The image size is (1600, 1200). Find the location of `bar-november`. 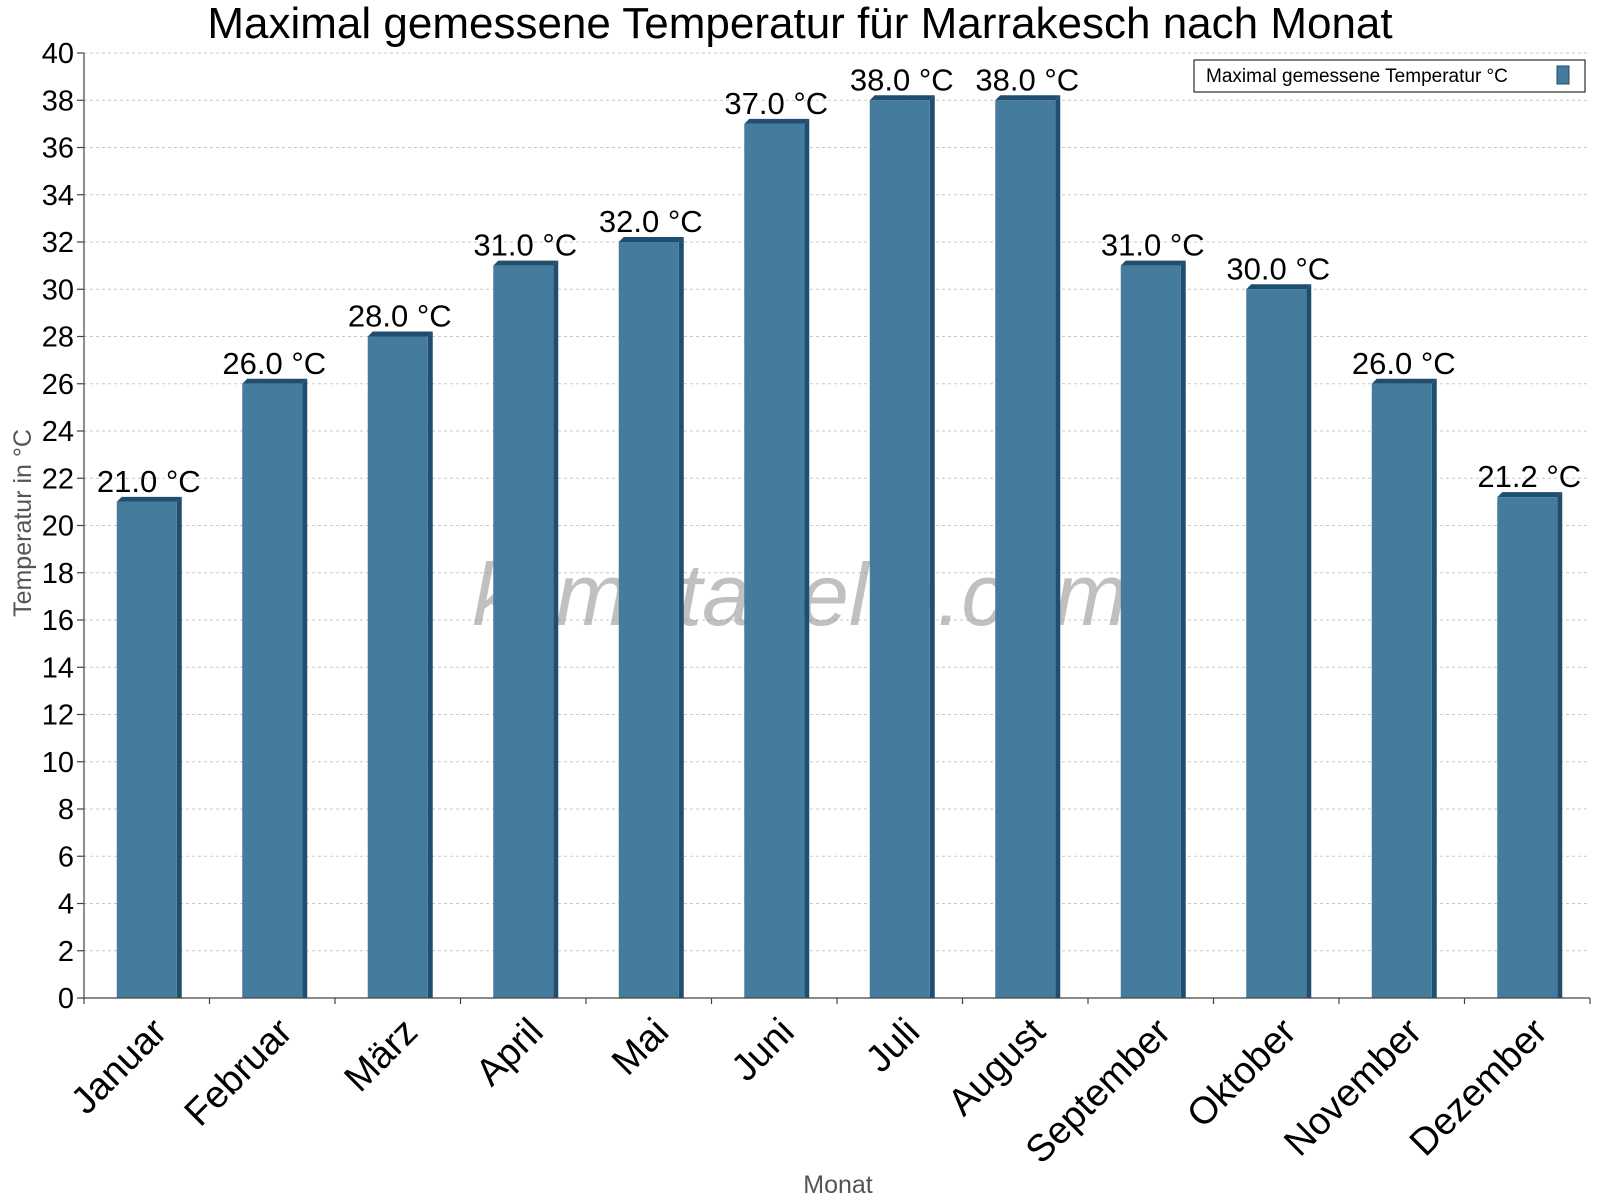

bar-november is located at coordinates (1404, 688).